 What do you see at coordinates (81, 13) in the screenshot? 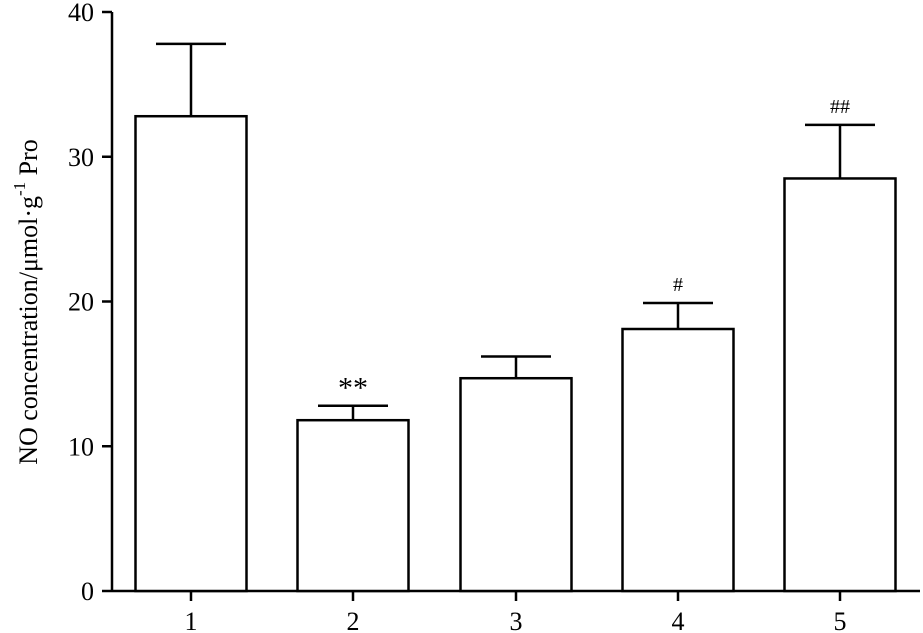
I see `y-tick-label: 40` at bounding box center [81, 13].